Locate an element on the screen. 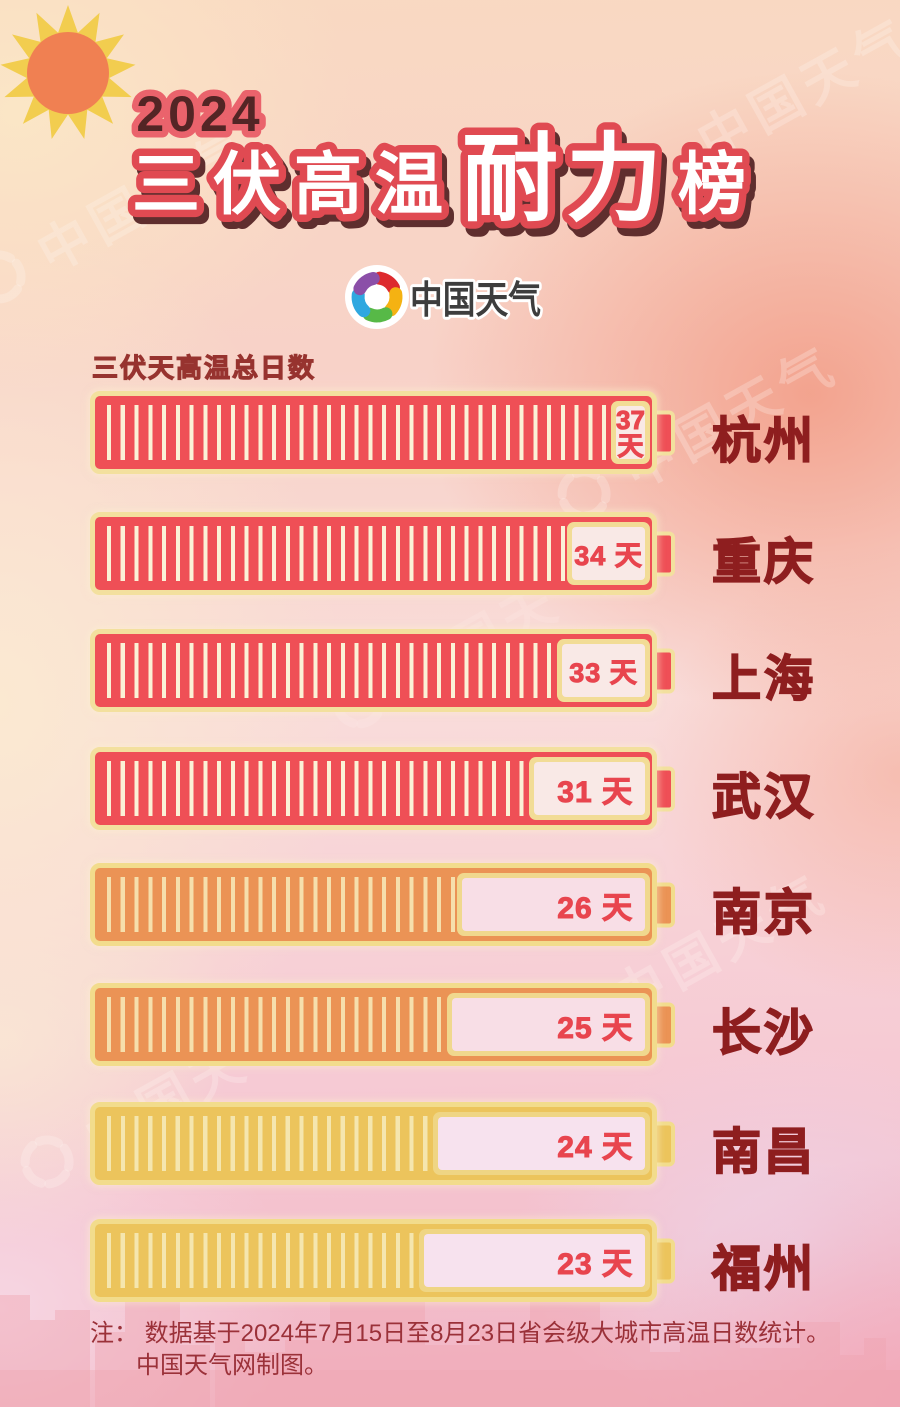  svg-text: 2024 is located at coordinates (199, 114).